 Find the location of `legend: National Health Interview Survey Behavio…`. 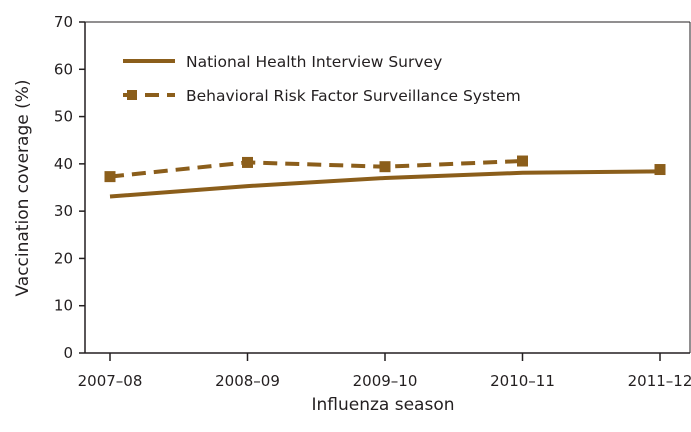

legend: National Health Interview Survey Behavio… is located at coordinates (322, 79).